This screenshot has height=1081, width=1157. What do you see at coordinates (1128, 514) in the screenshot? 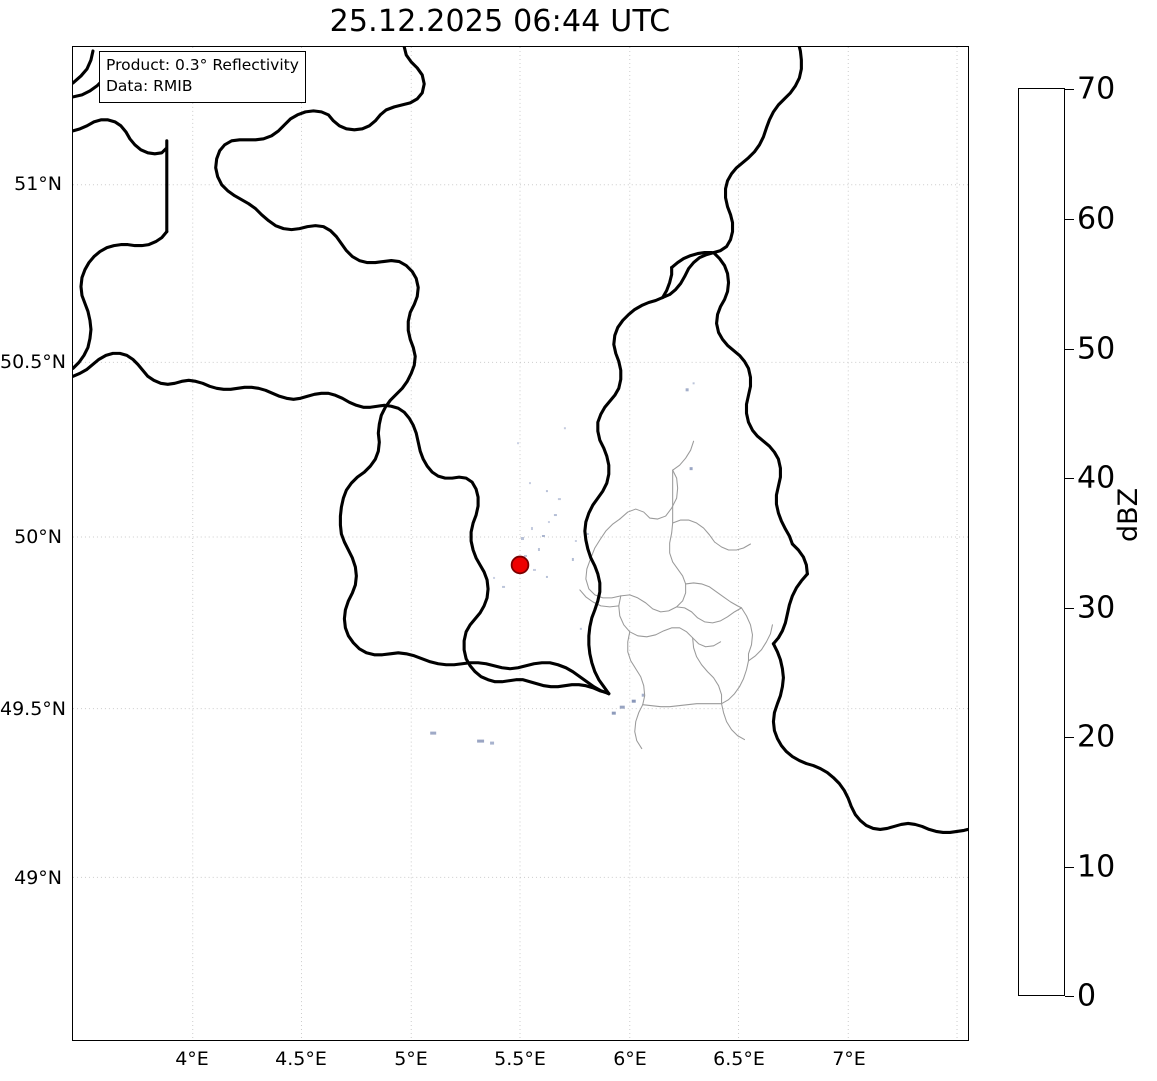
I see `colorbar-axis-label: dBZ` at bounding box center [1128, 514].